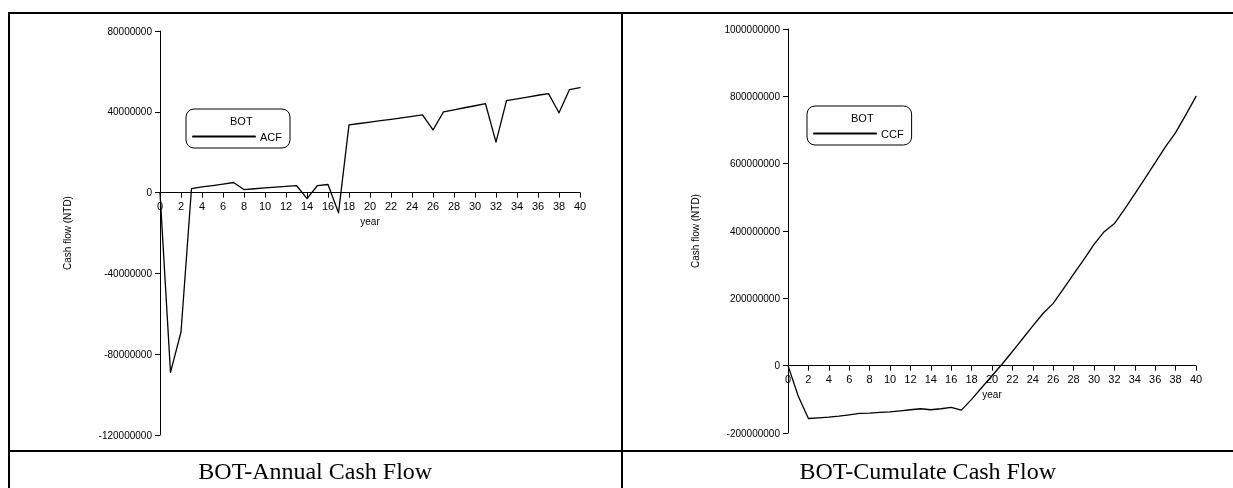 This screenshot has width=1233, height=488. I want to click on y-tick-label: 40000000, so click(130, 112).